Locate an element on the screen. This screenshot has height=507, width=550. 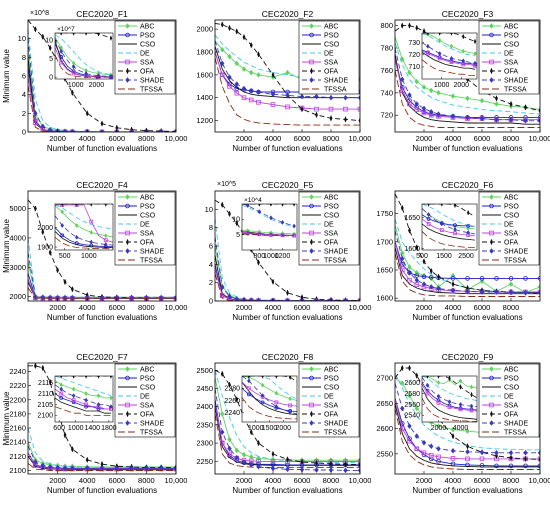
inset-line-tfssa is located at coordinates (84, 243).